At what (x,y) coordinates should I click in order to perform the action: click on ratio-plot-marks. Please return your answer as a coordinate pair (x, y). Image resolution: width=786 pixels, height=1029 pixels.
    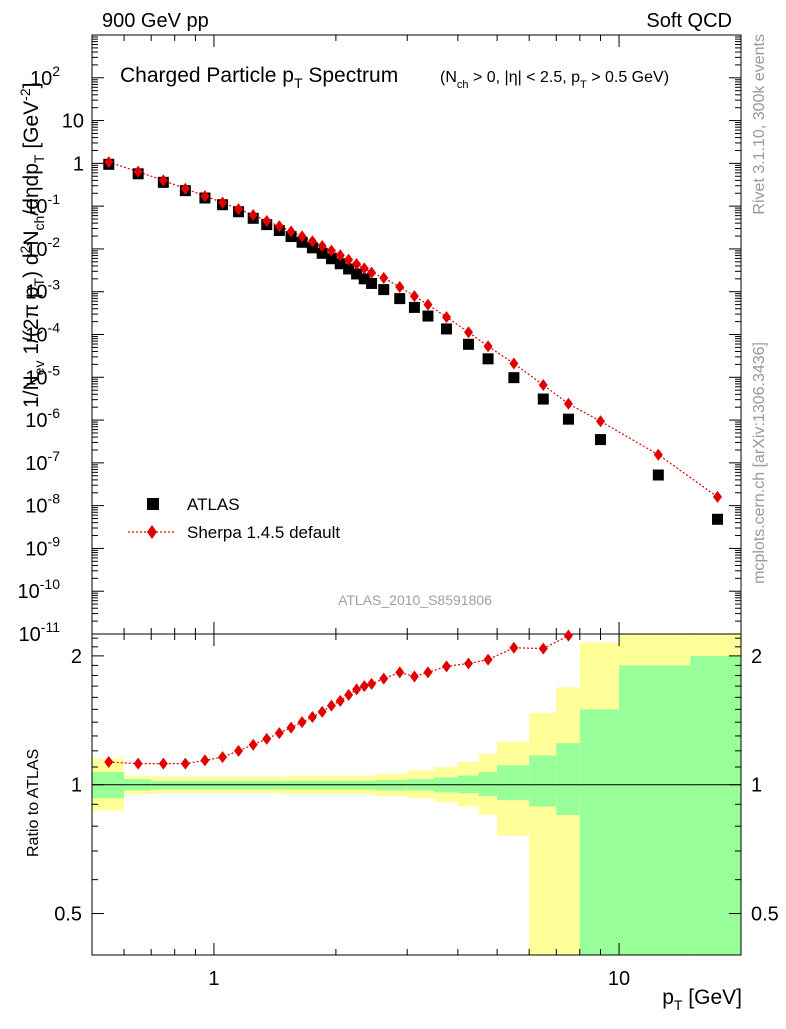
    Looking at the image, I should click on (338, 699).